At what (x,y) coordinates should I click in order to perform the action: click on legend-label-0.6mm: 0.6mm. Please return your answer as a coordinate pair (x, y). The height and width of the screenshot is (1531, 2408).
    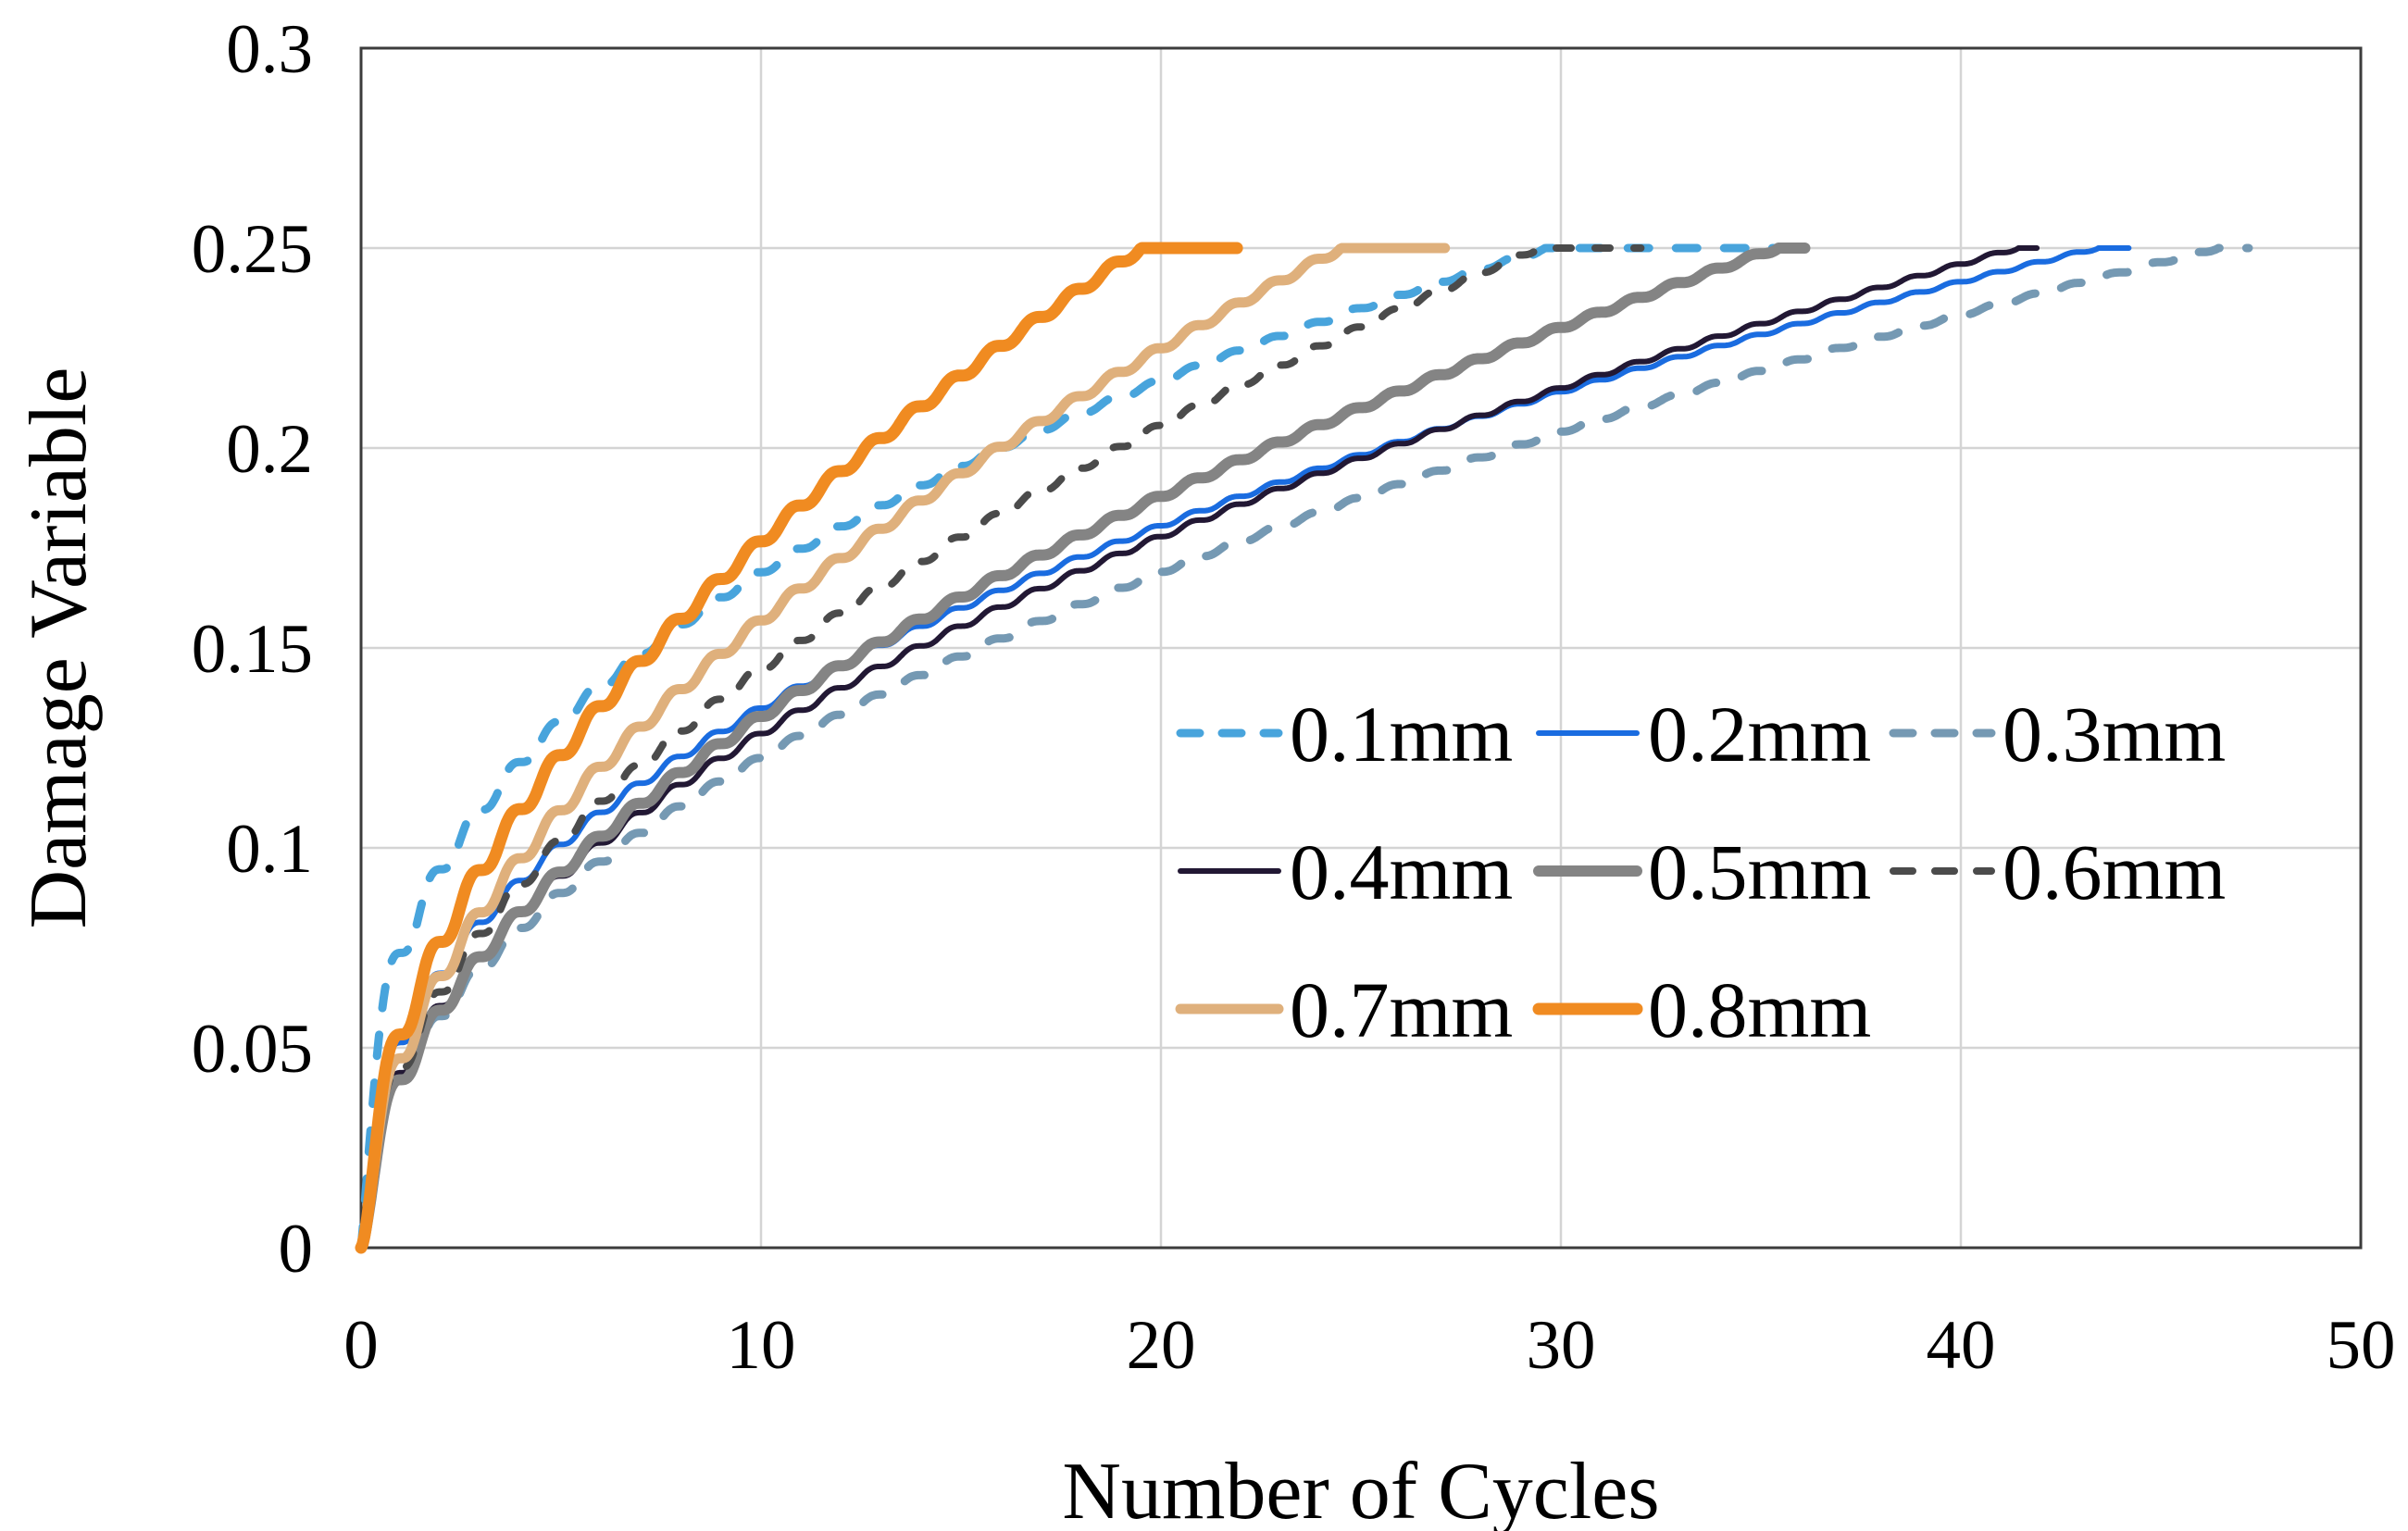
    Looking at the image, I should click on (2114, 872).